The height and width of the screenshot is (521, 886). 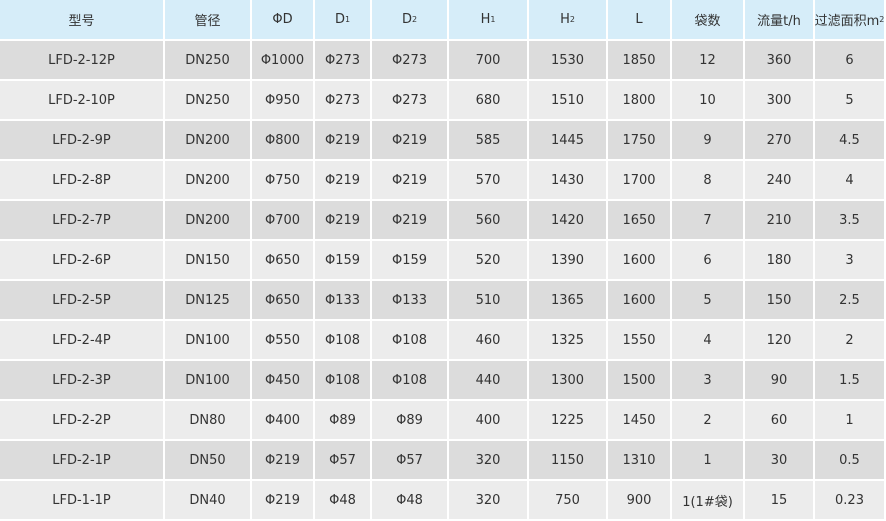 I want to click on table-cell: Φ159, so click(x=410, y=261).